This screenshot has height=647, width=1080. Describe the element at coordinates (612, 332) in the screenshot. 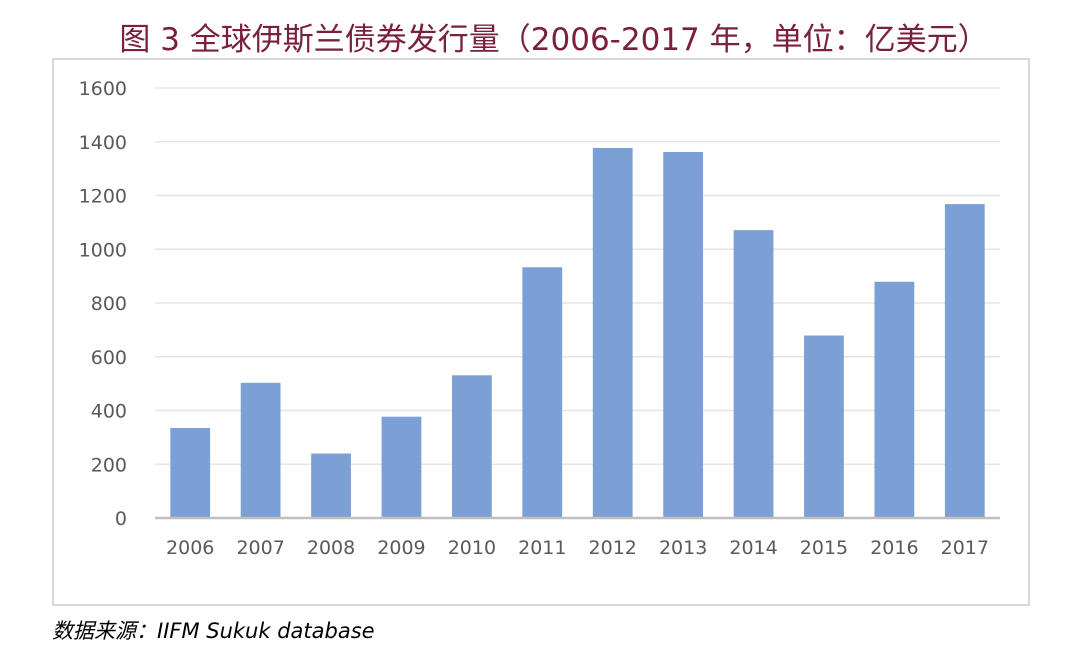

I see `bar-2012` at that location.